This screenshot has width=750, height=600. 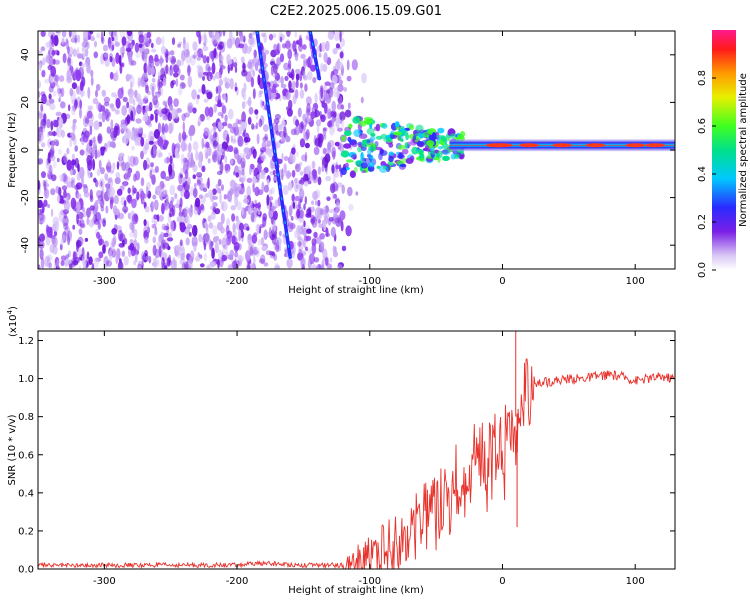 What do you see at coordinates (635, 281) in the screenshot?
I see `x-tick-label: 100` at bounding box center [635, 281].